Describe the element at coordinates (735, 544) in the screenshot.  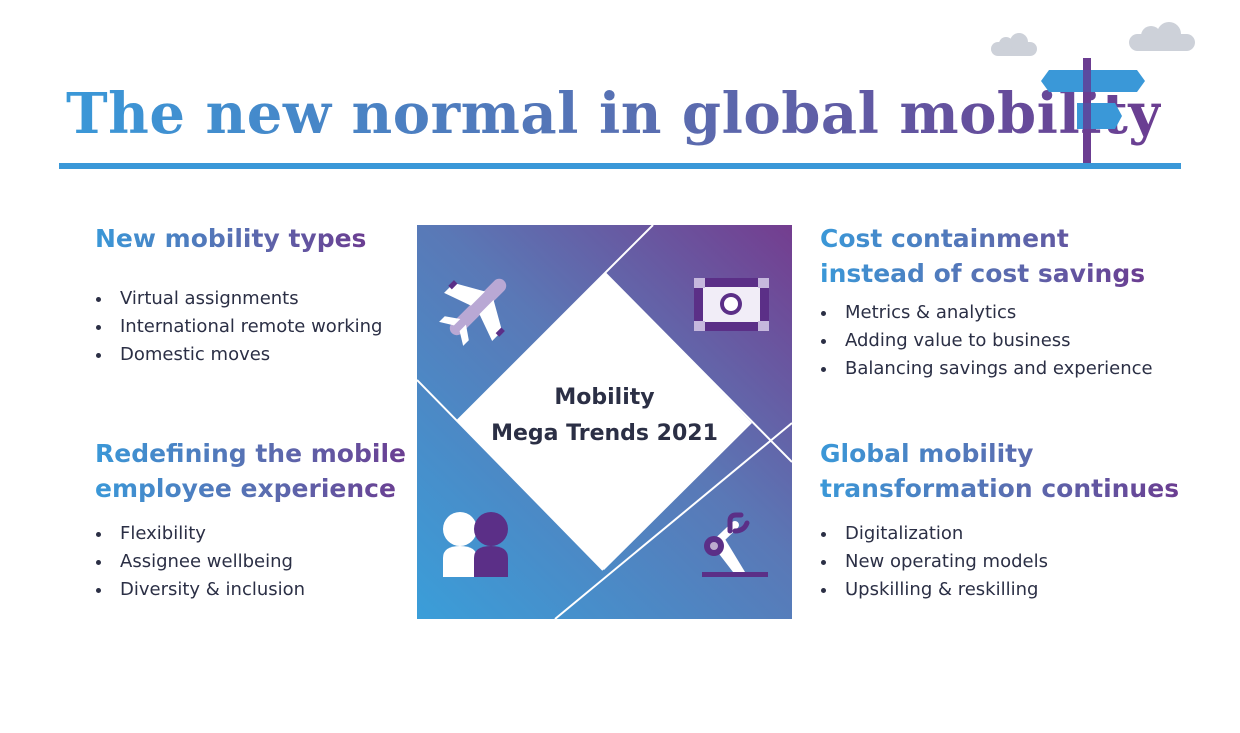
I see `robot-arm-icon` at that location.